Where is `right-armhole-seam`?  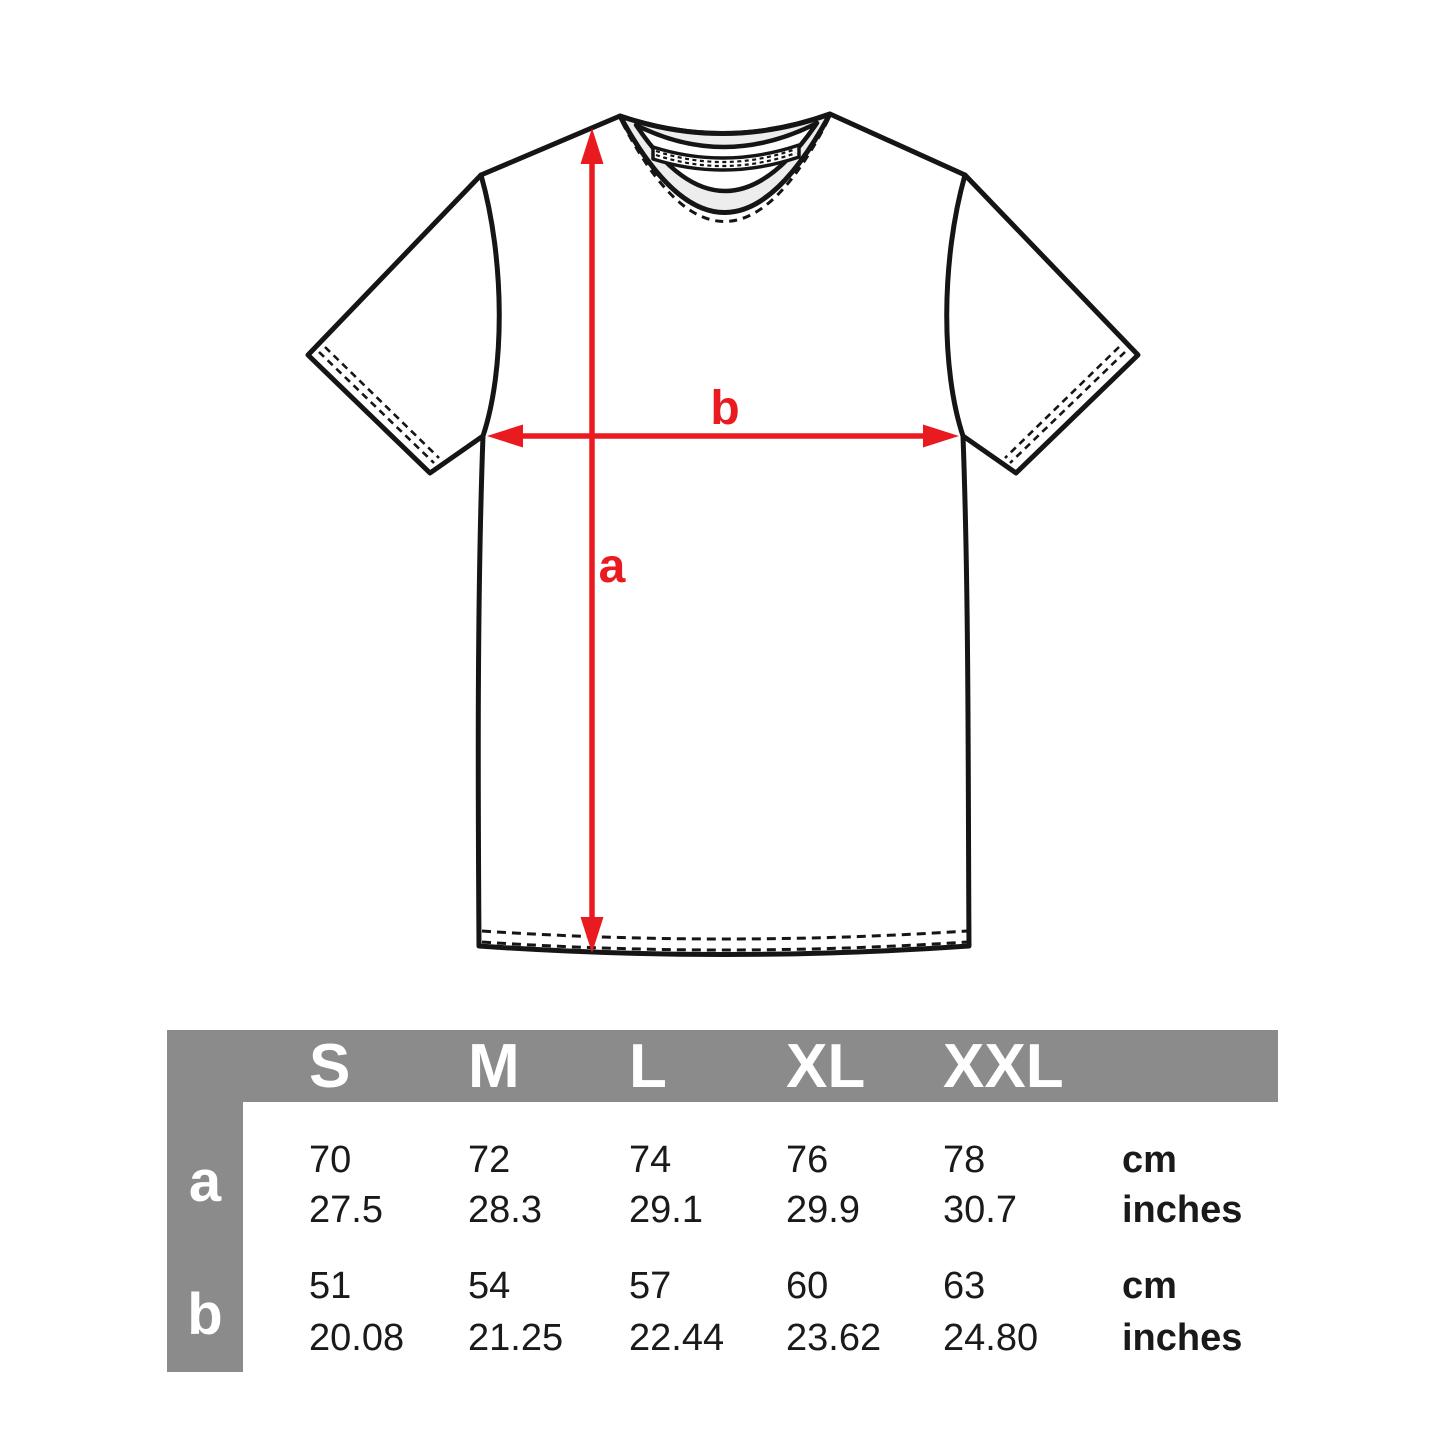
right-armhole-seam is located at coordinates (956, 305).